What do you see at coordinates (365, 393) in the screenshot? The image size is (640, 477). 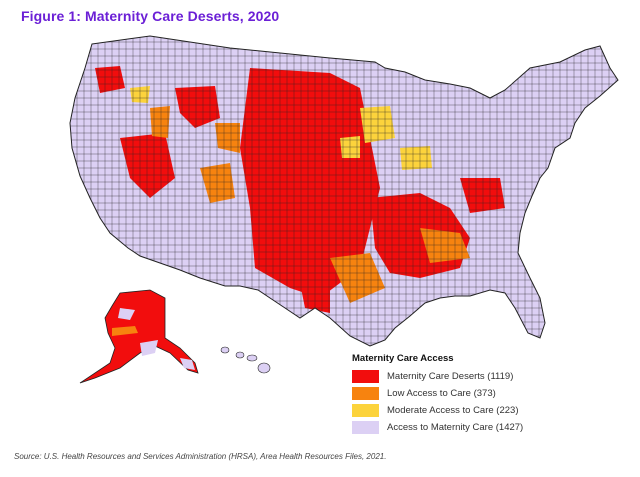 I see `legend-swatch-orange` at bounding box center [365, 393].